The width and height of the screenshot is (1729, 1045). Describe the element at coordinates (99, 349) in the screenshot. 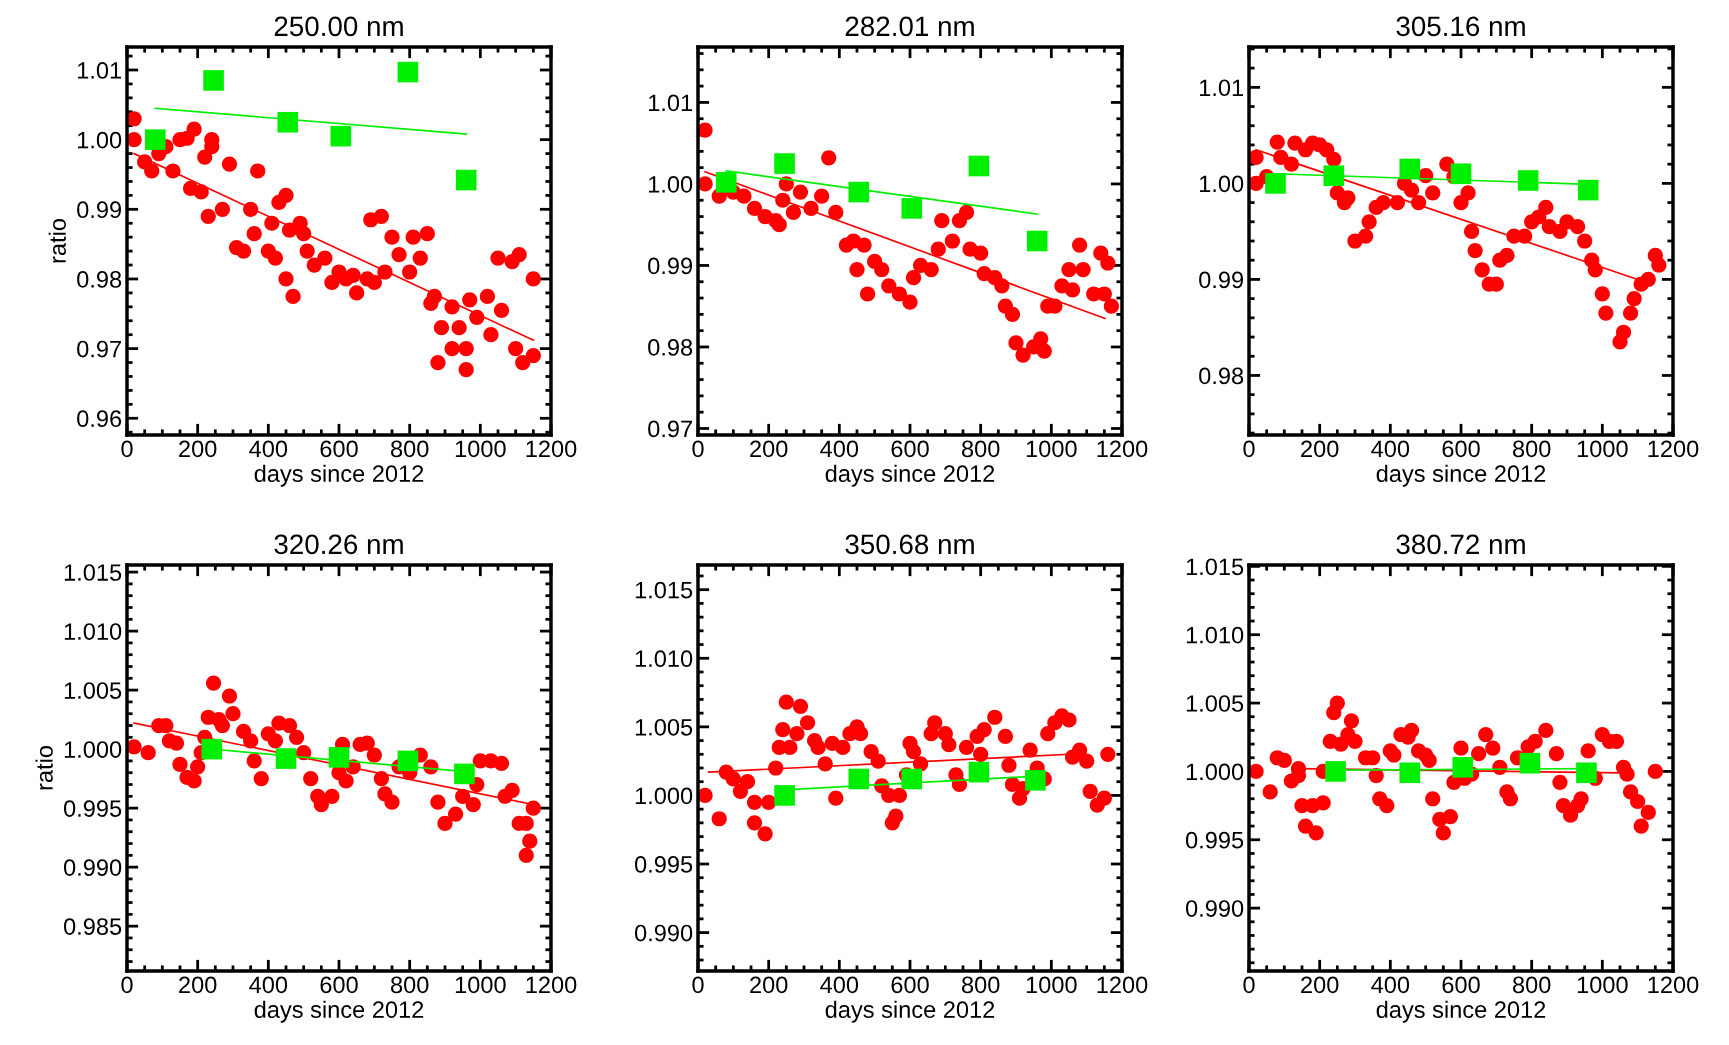

I see `y-tick-label: 0.97` at that location.